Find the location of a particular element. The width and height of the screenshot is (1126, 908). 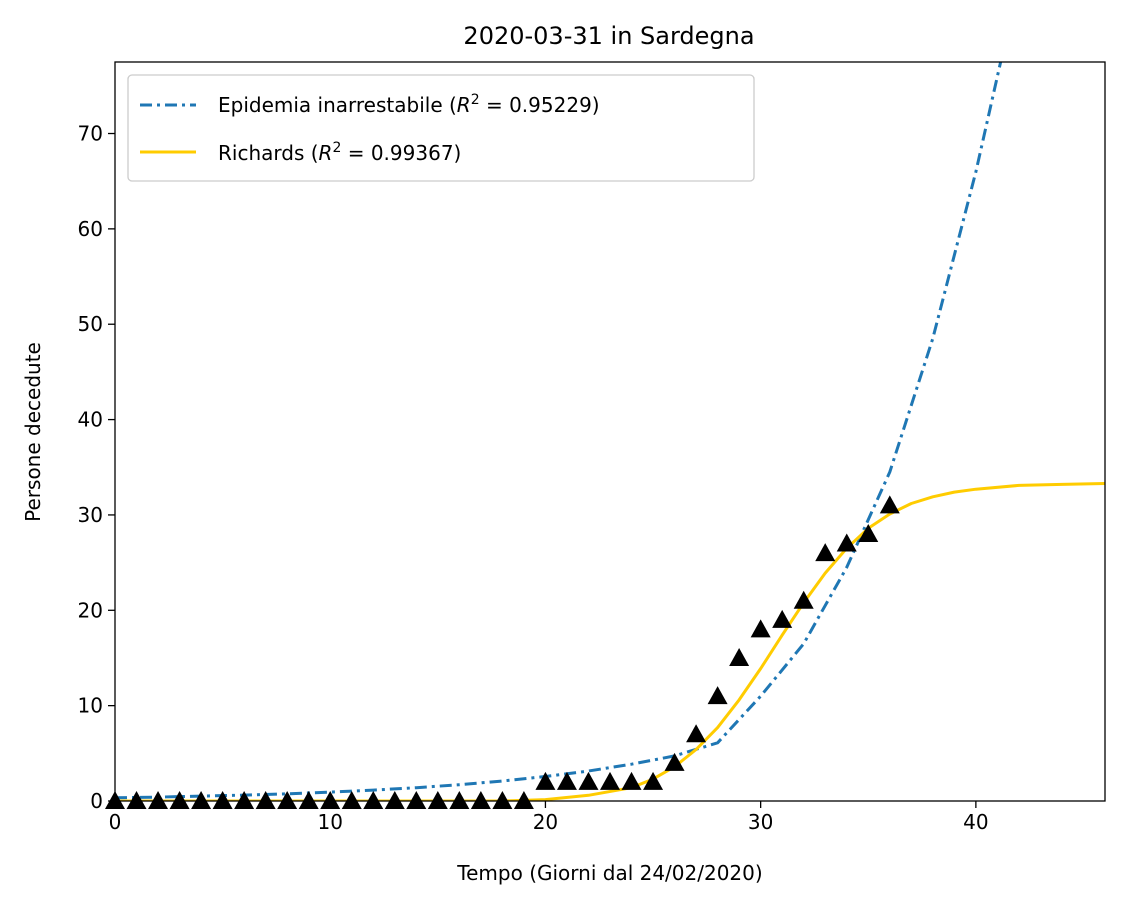

x-tick-label: 40 is located at coordinates (975, 822).